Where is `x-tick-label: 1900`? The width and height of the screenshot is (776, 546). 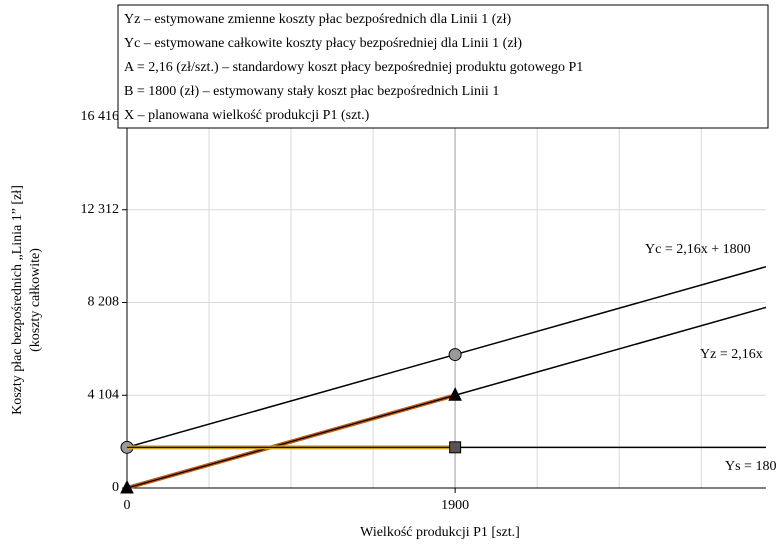 x-tick-label: 1900 is located at coordinates (455, 505).